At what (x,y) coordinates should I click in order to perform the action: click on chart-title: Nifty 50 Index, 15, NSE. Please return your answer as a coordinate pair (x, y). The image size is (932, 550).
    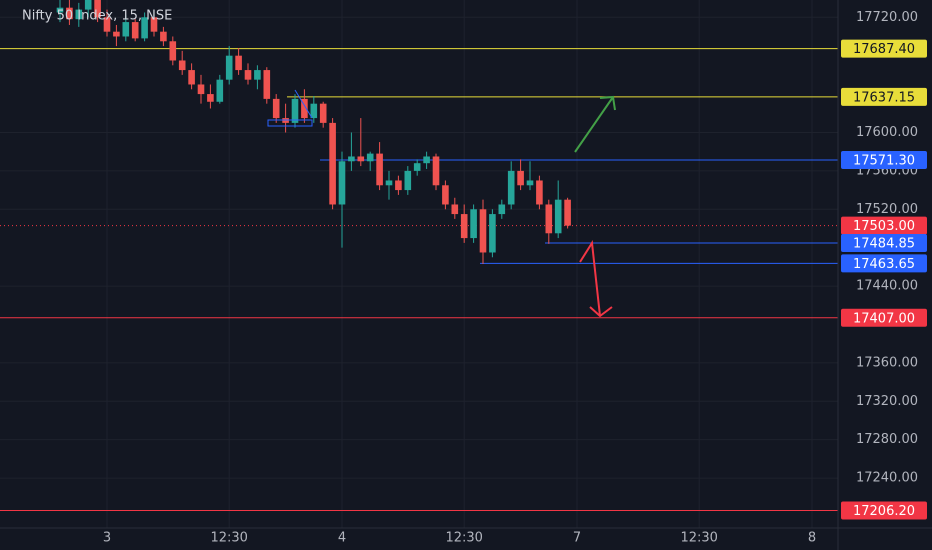
    Looking at the image, I should click on (97, 16).